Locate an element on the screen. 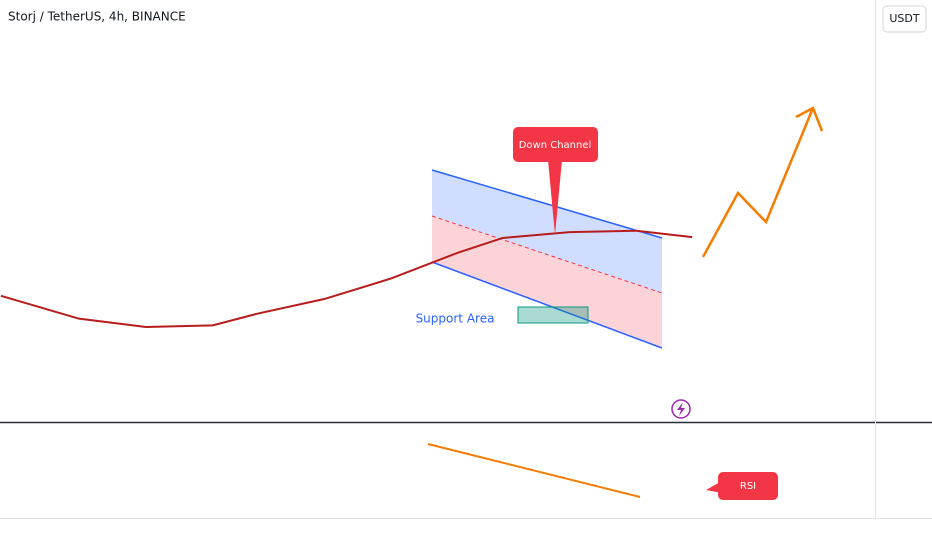 The image size is (932, 550). support-box is located at coordinates (553, 315).